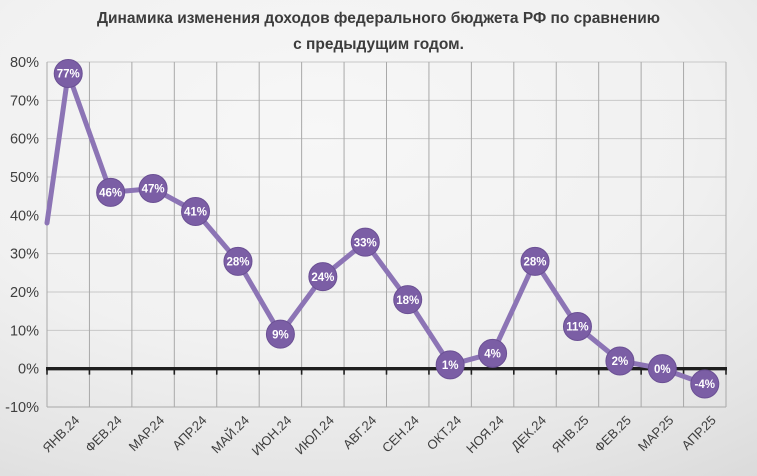 Image resolution: width=757 pixels, height=476 pixels. What do you see at coordinates (272, 436) in the screenshot?
I see `x-axis-tick-label: ИЮН.24` at bounding box center [272, 436].